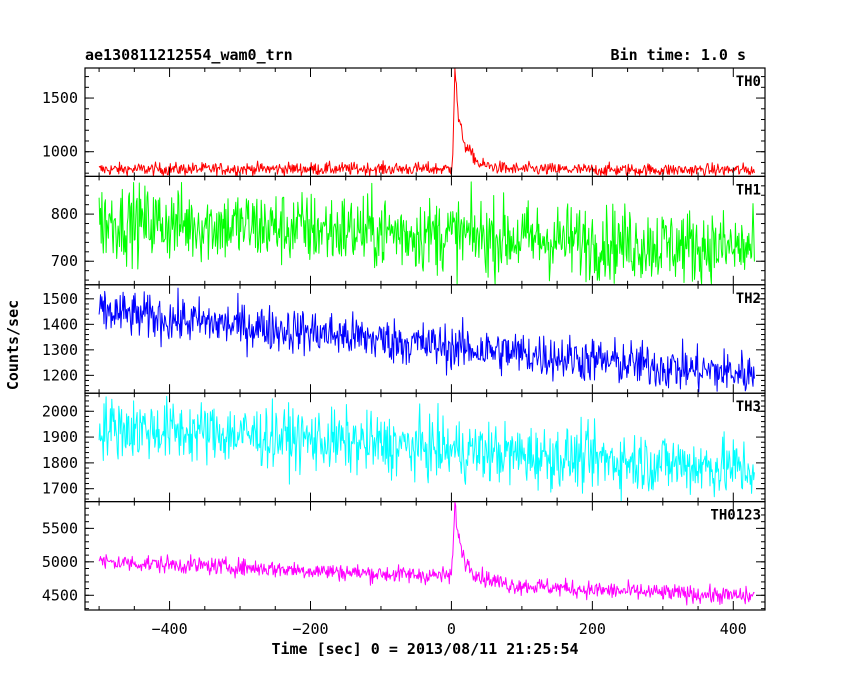 Image resolution: width=850 pixels, height=680 pixels. What do you see at coordinates (13, 345) in the screenshot?
I see `y-axis-label: Counts/sec` at bounding box center [13, 345].